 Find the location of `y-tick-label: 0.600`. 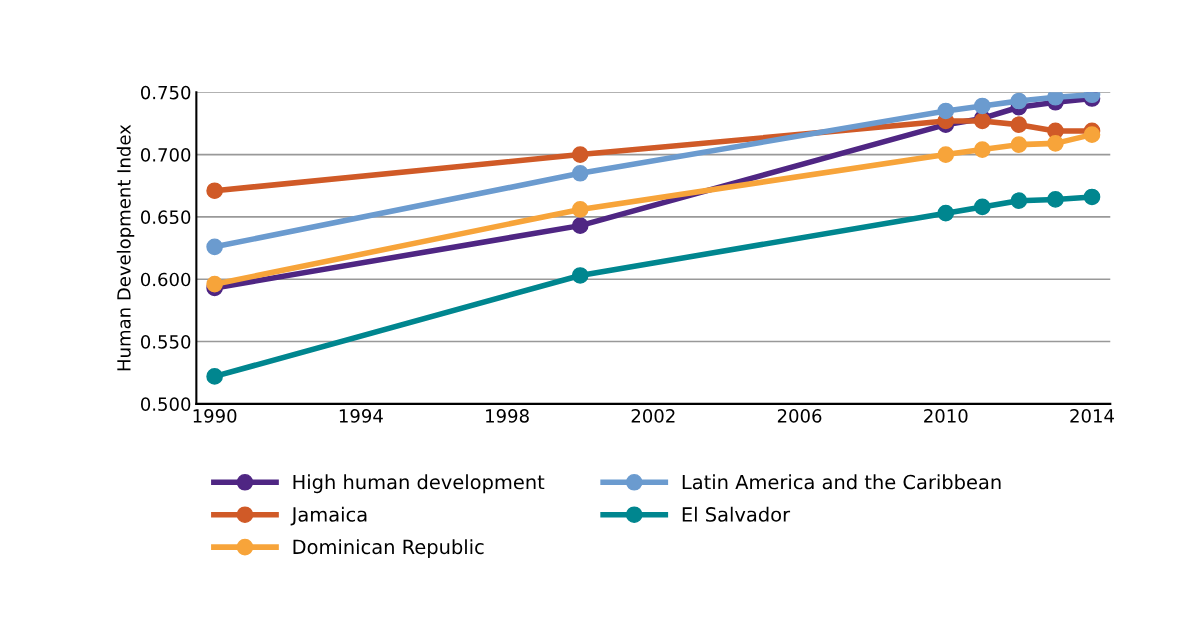

y-tick-label: 0.600 is located at coordinates (165, 279).